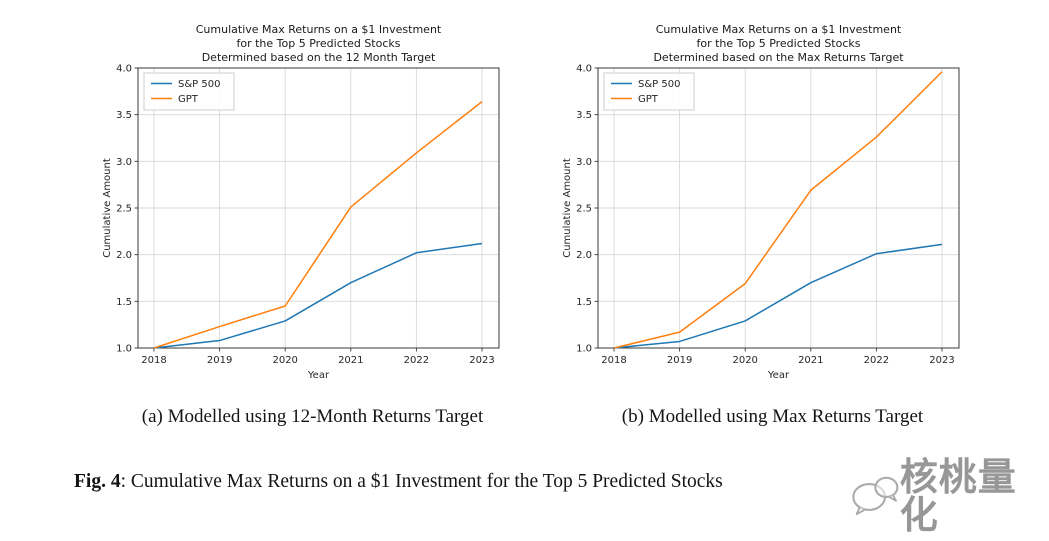 The image size is (1049, 541). What do you see at coordinates (875, 496) in the screenshot?
I see `wechat-chat-bubbles-icon` at bounding box center [875, 496].